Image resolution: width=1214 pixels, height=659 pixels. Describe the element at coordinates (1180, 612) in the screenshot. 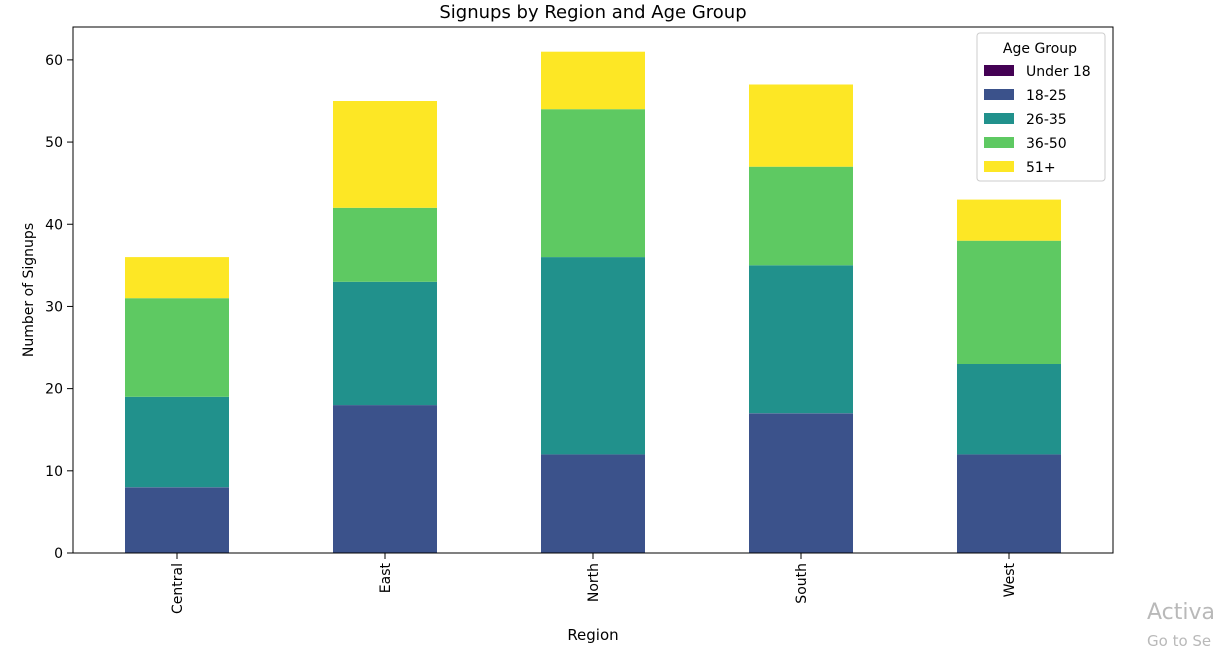

I see `activation-watermark-line1: Activa` at that location.